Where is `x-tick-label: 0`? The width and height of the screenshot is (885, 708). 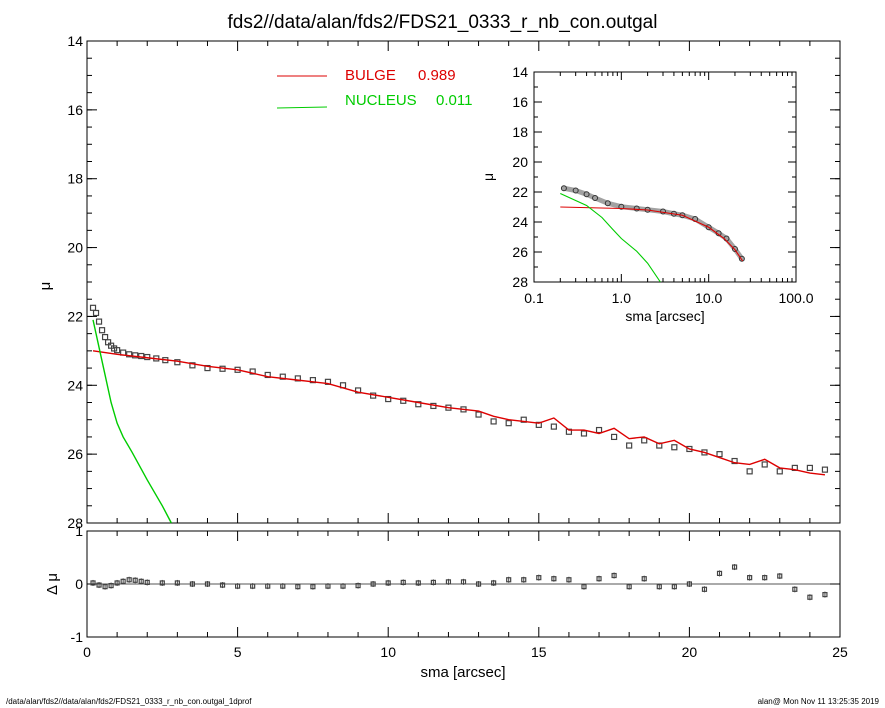 x-tick-label: 0 is located at coordinates (87, 652).